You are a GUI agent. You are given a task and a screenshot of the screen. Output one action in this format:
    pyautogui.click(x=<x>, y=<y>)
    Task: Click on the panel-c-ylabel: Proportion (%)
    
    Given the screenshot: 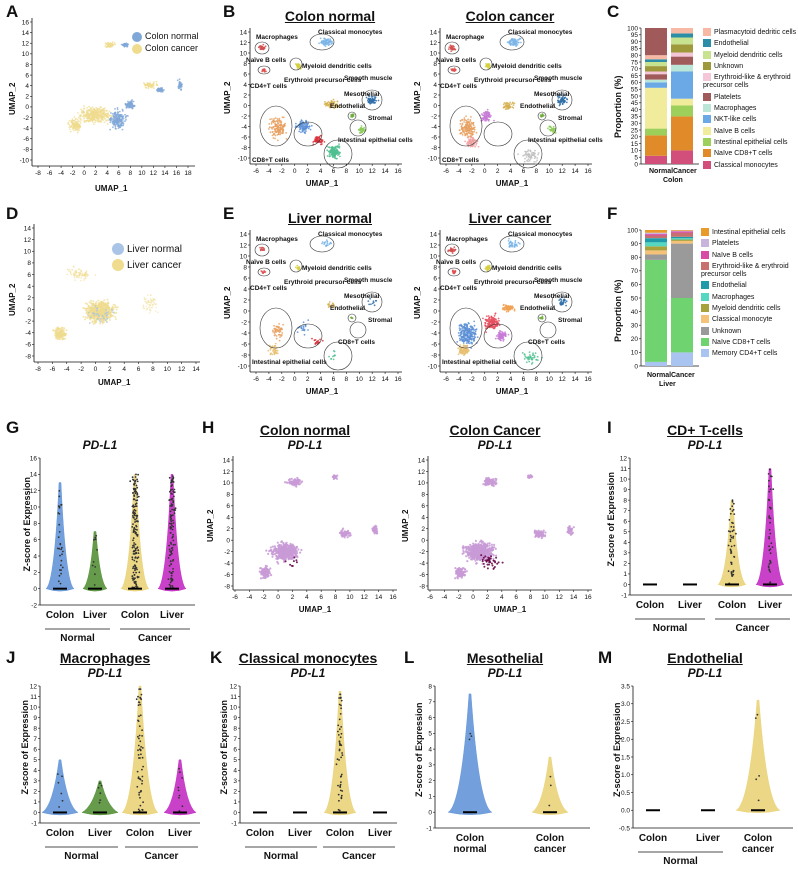 What is the action you would take?
    pyautogui.click(x=618, y=107)
    